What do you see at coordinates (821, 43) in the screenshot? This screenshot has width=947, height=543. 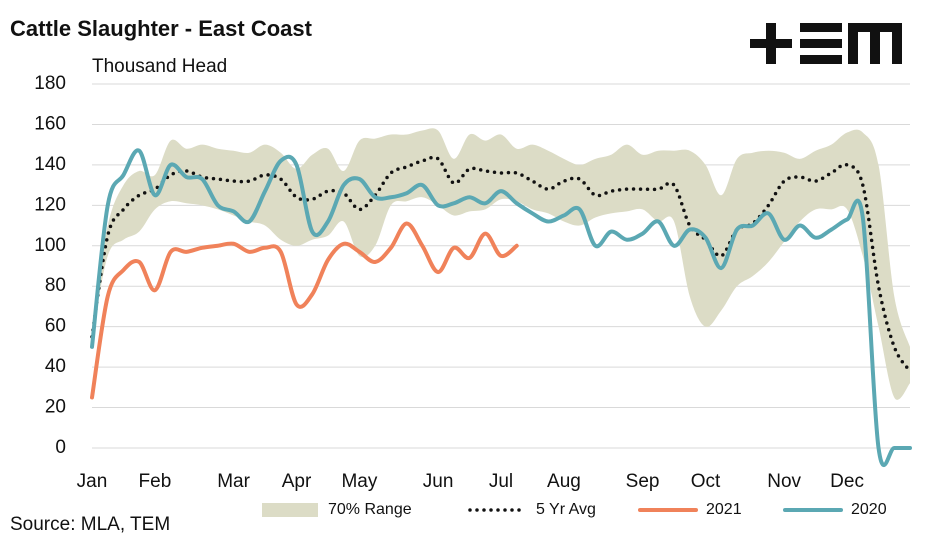 I see `logo-e2` at bounding box center [821, 43].